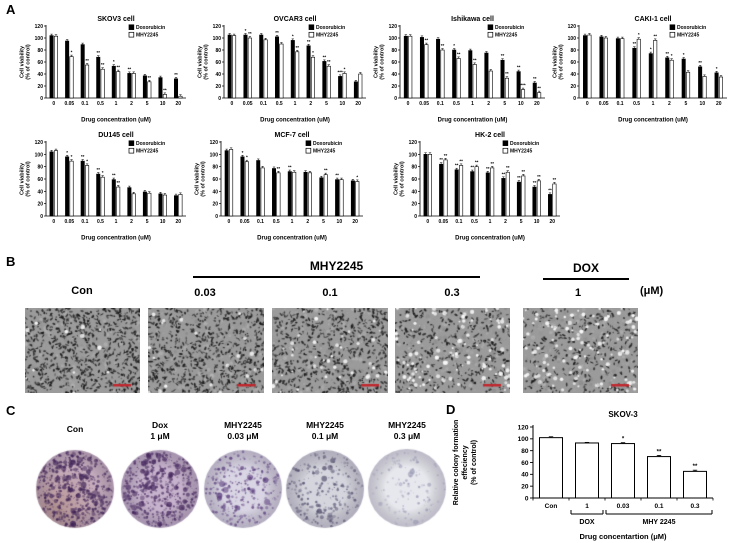  I want to click on dish-image-mhy-0.03, so click(243, 489).